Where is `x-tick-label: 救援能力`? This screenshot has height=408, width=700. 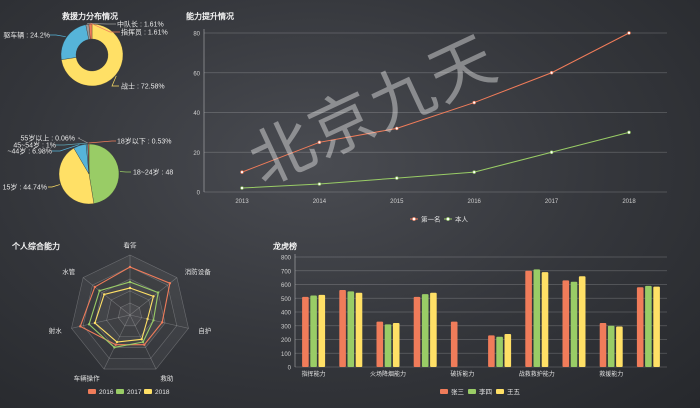
x-tick-label: 救援能力 is located at coordinates (611, 374).